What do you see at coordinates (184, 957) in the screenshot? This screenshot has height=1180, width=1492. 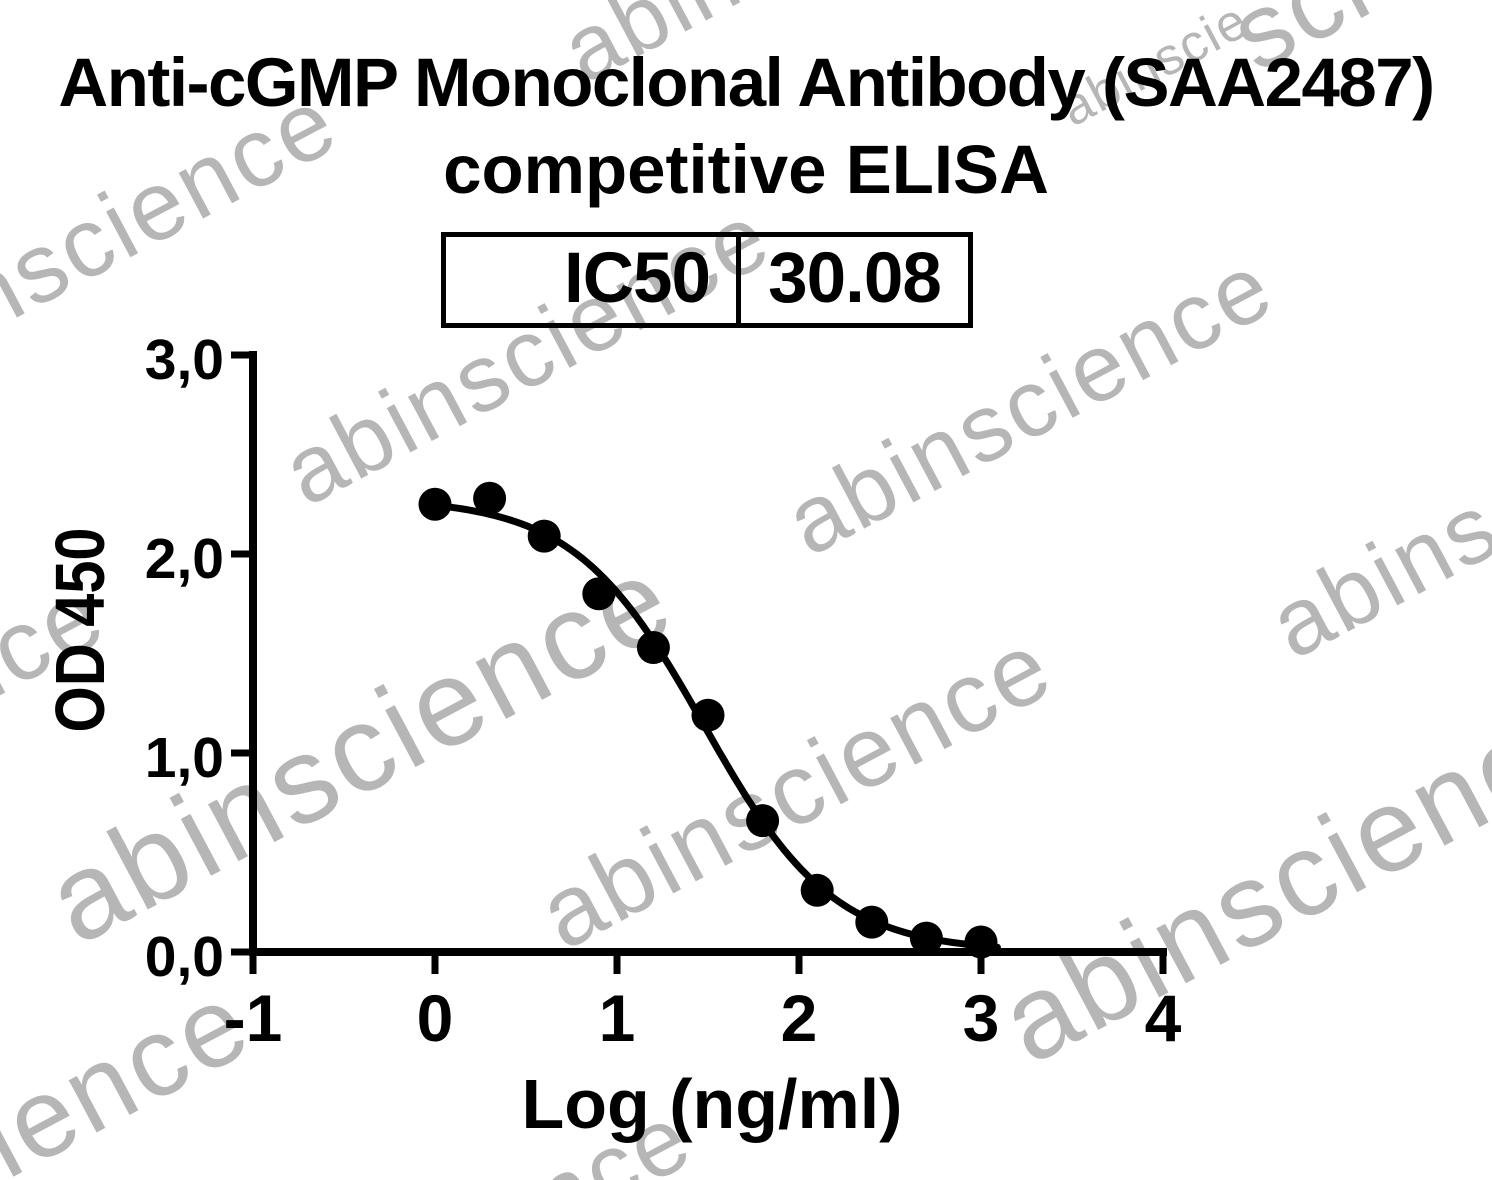 I see `y-tick-label: 0,0` at bounding box center [184, 957].